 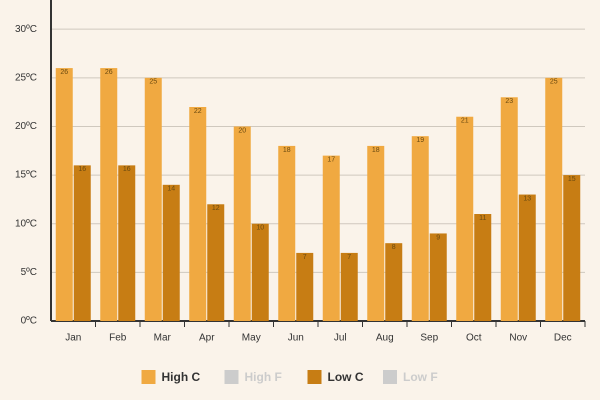 I want to click on x-tick-label: Oct, so click(x=474, y=338).